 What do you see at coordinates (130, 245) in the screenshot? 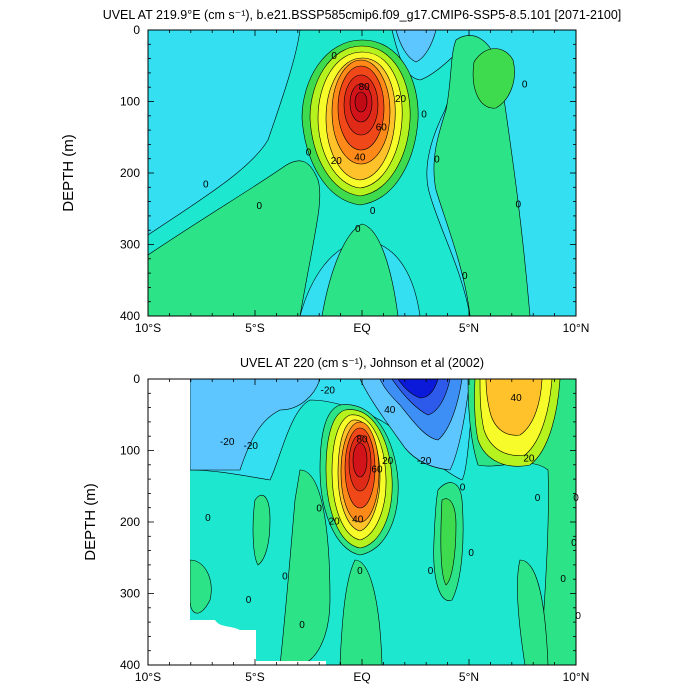
I see `top-y-tick-label: 300` at bounding box center [130, 245].